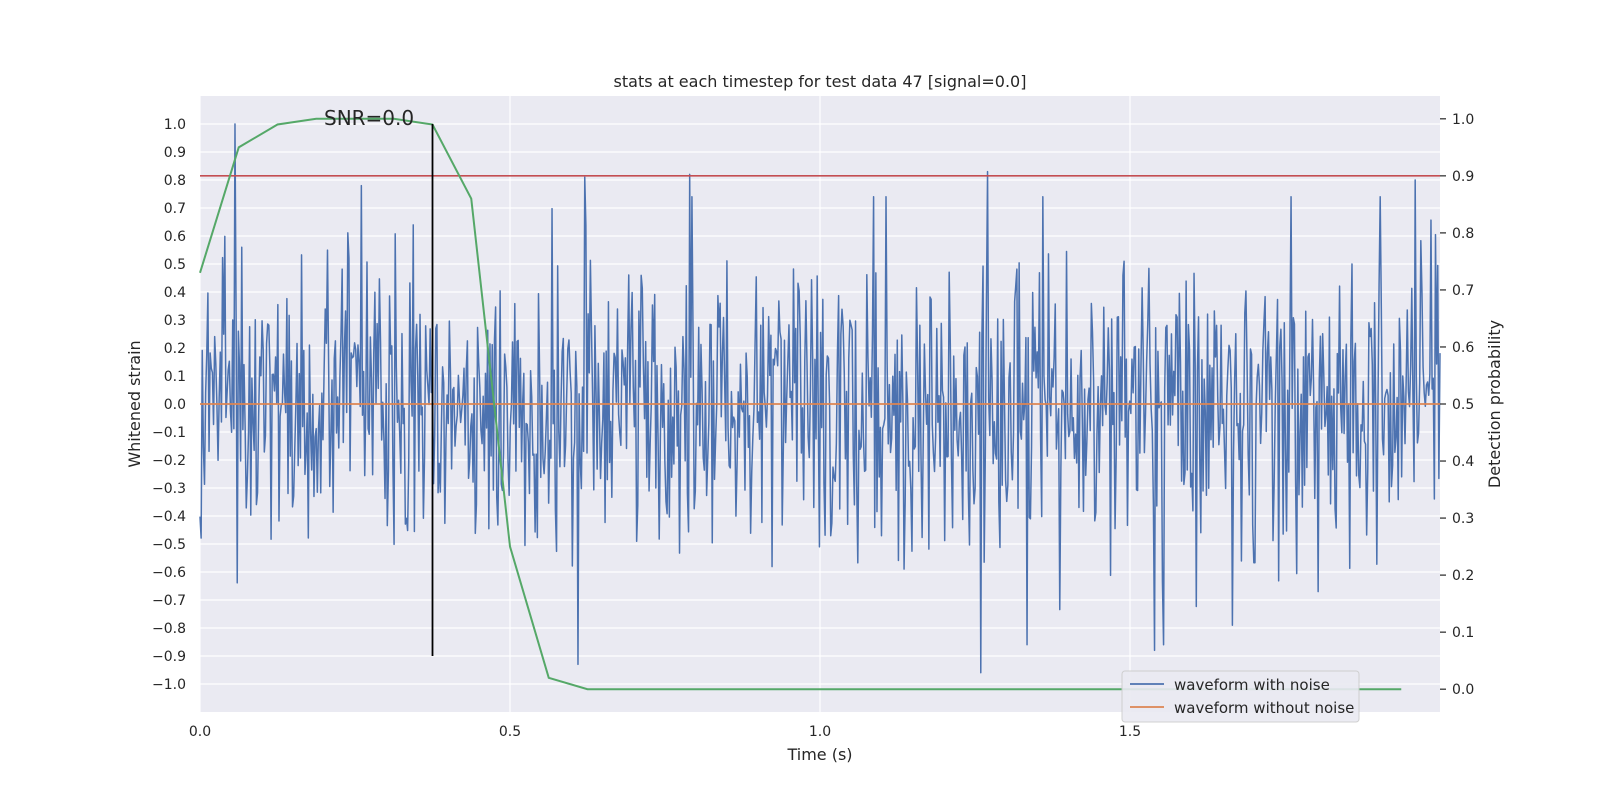 The width and height of the screenshot is (1600, 800). Describe the element at coordinates (819, 754) in the screenshot. I see `x-axis-label: Time (s)` at that location.